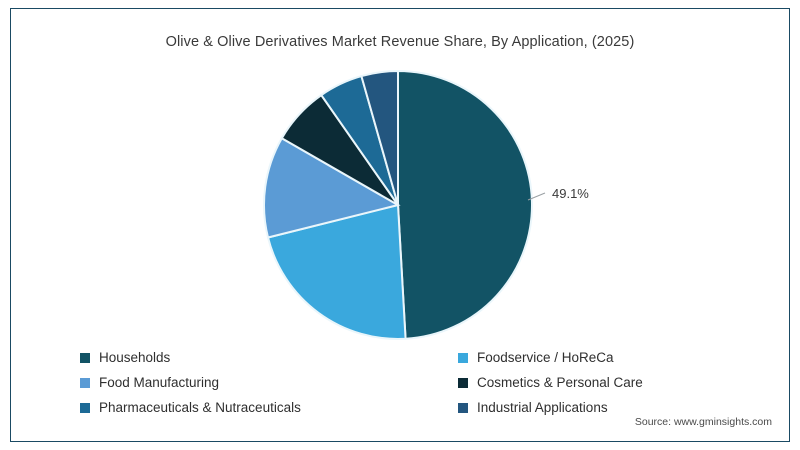 Image resolution: width=800 pixels, height=450 pixels. Describe the element at coordinates (542, 407) in the screenshot. I see `legend-item-label: Industrial Applications` at that location.